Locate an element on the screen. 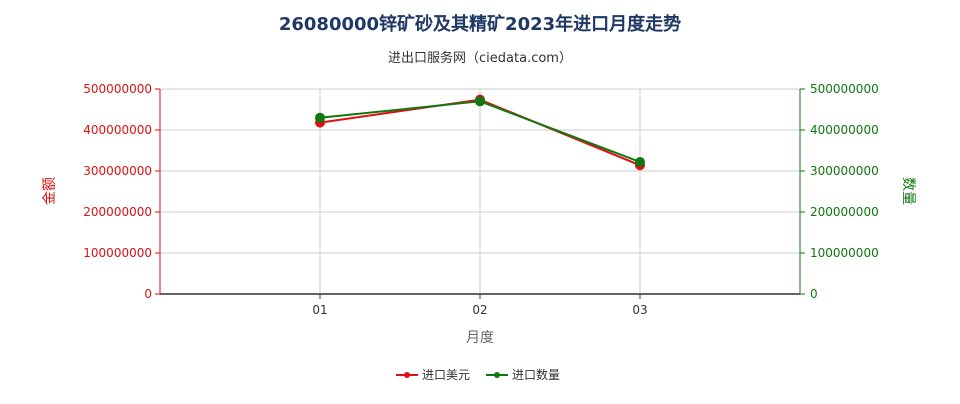 This screenshot has width=960, height=404. right-y-tick-label: 400000000 is located at coordinates (844, 130).